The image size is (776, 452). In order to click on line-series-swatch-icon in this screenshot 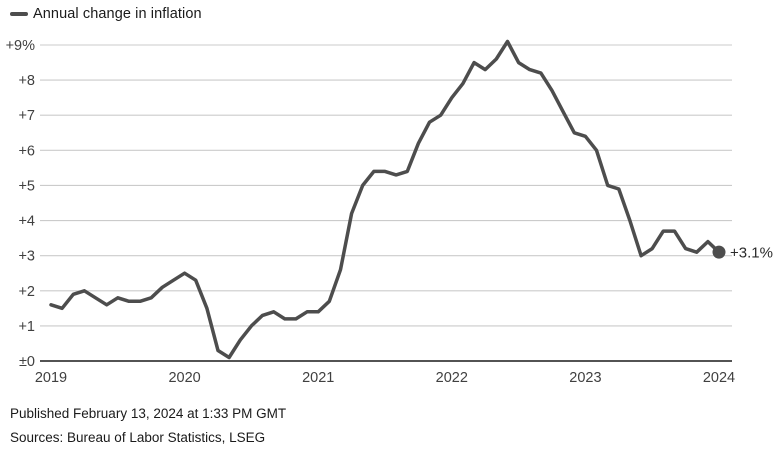, I will do `click(19, 14)`.